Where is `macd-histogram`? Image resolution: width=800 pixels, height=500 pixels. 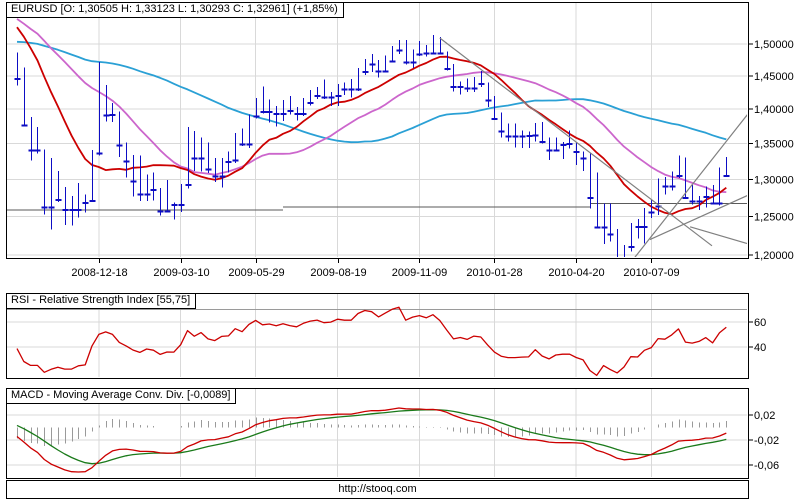
macd-histogram is located at coordinates (372, 431).